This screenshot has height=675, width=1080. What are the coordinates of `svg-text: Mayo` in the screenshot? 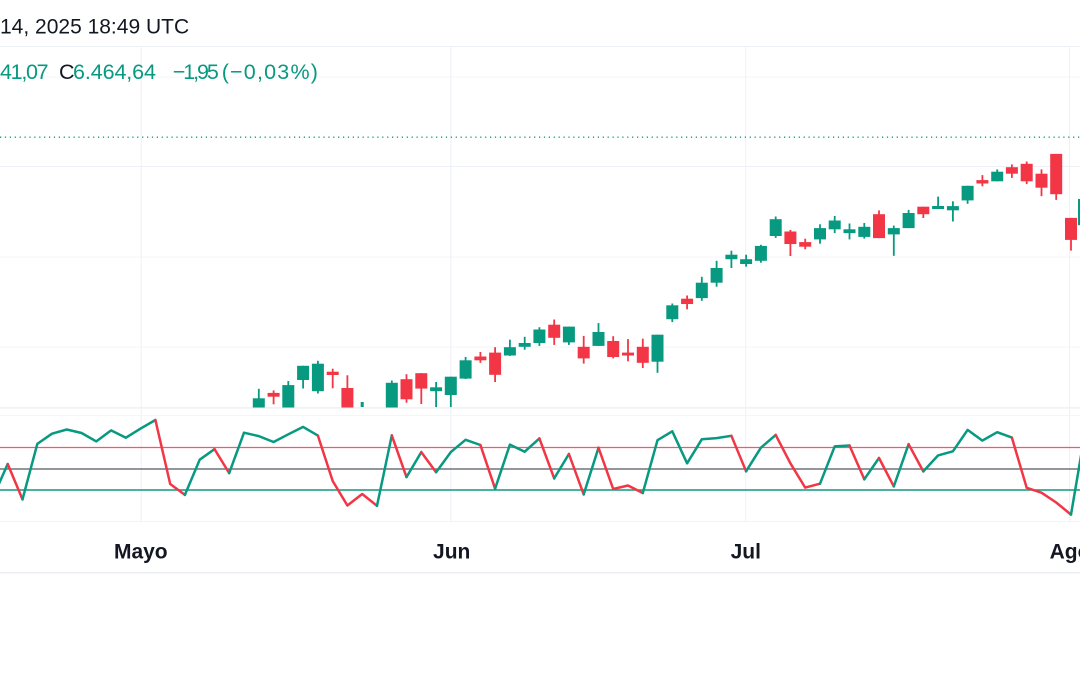 It's located at (141, 552).